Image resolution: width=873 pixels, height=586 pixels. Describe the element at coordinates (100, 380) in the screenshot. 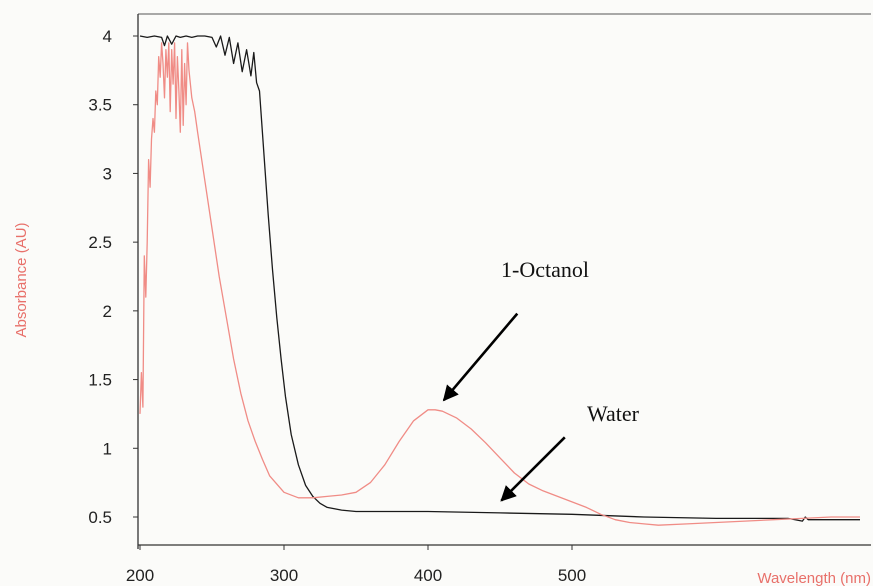

I see `y-tick-label: 1.5` at that location.